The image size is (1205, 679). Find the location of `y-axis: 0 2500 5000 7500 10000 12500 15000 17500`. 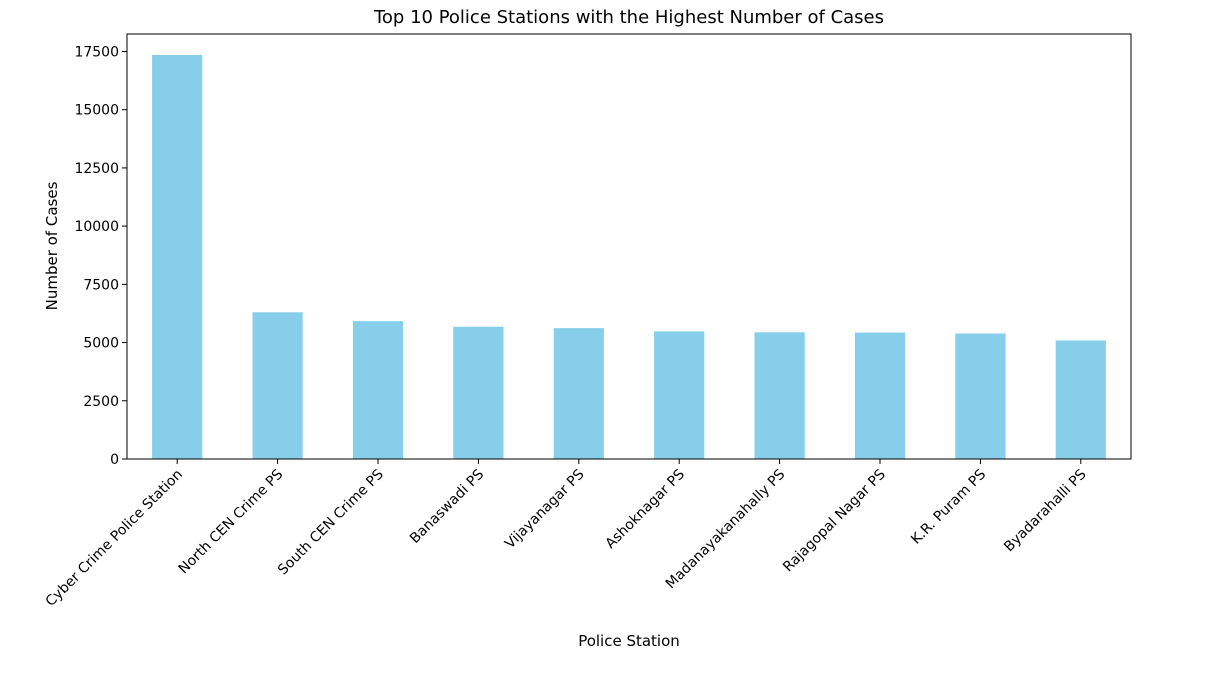

y-axis: 0 2500 5000 7500 10000 12500 15000 17500 is located at coordinates (100, 256).